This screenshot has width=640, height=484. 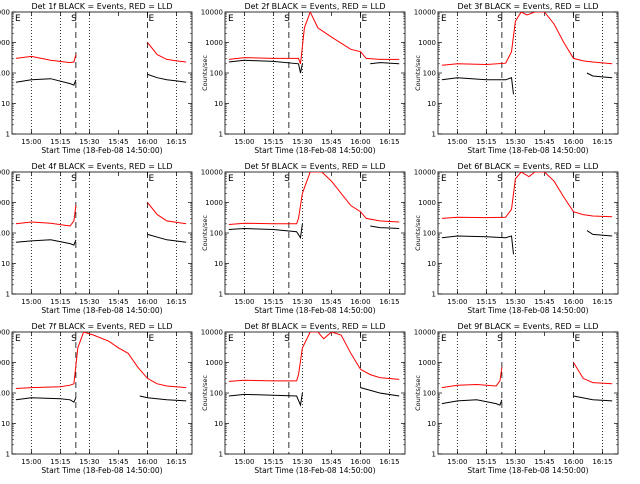 I want to click on chart-title: Det 2f BLACK = Events, RED = LLD, so click(x=314, y=6).